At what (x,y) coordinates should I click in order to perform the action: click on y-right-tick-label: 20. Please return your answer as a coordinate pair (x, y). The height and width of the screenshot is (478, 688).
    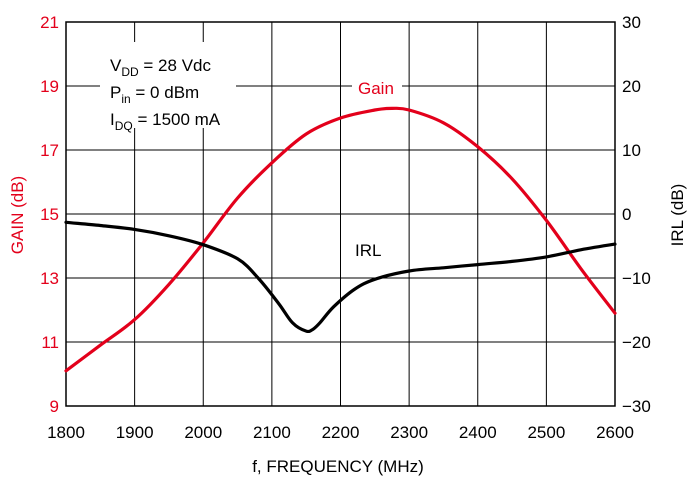
    Looking at the image, I should click on (631, 86).